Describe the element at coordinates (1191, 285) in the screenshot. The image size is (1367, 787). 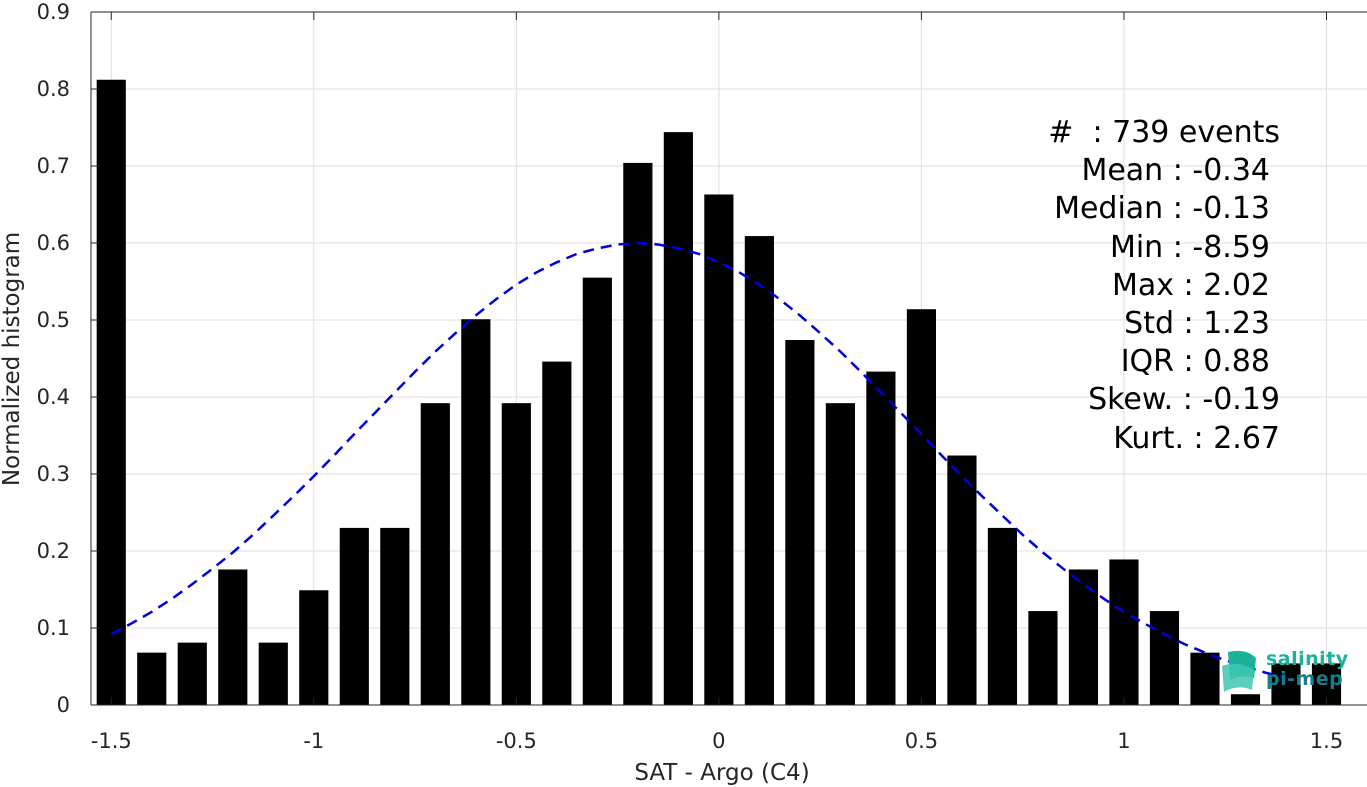
I see `stat-max: Max : 2.02` at that location.